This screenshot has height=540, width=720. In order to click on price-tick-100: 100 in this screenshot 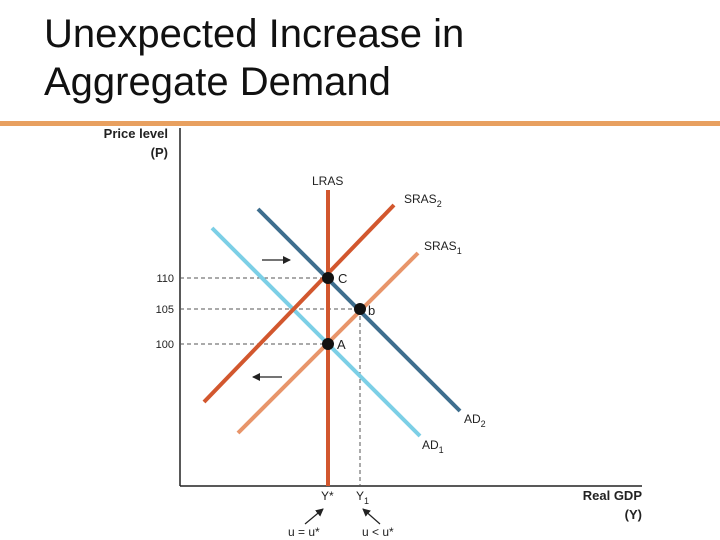, I will do `click(165, 345)`.